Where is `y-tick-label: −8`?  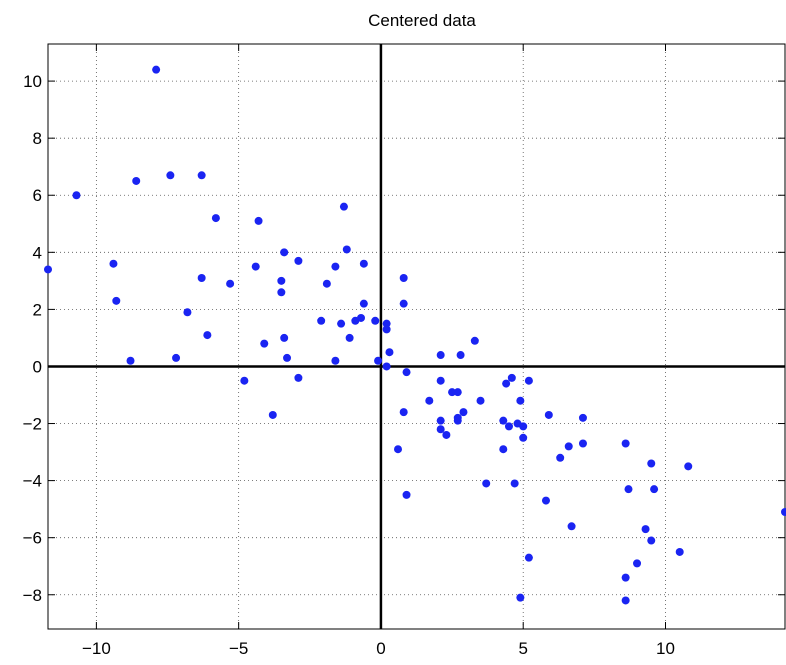
y-tick-label: −8 is located at coordinates (32, 595).